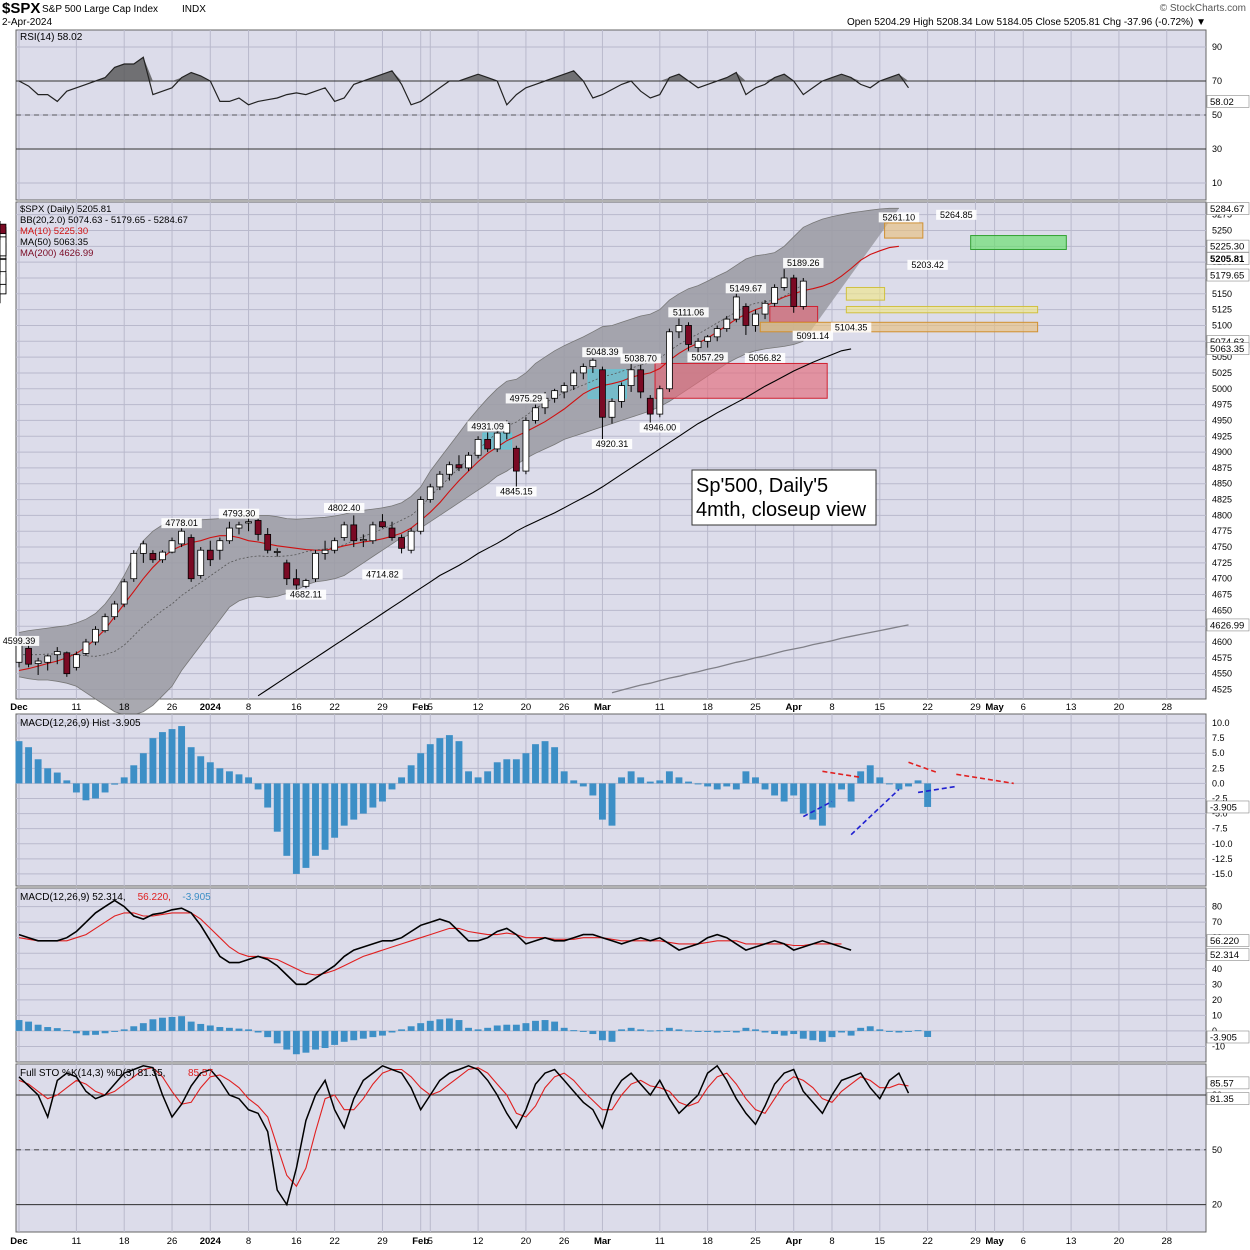 The height and width of the screenshot is (1250, 1250). Describe the element at coordinates (1217, 183) in the screenshot. I see `rsi-tick-label: 10` at that location.